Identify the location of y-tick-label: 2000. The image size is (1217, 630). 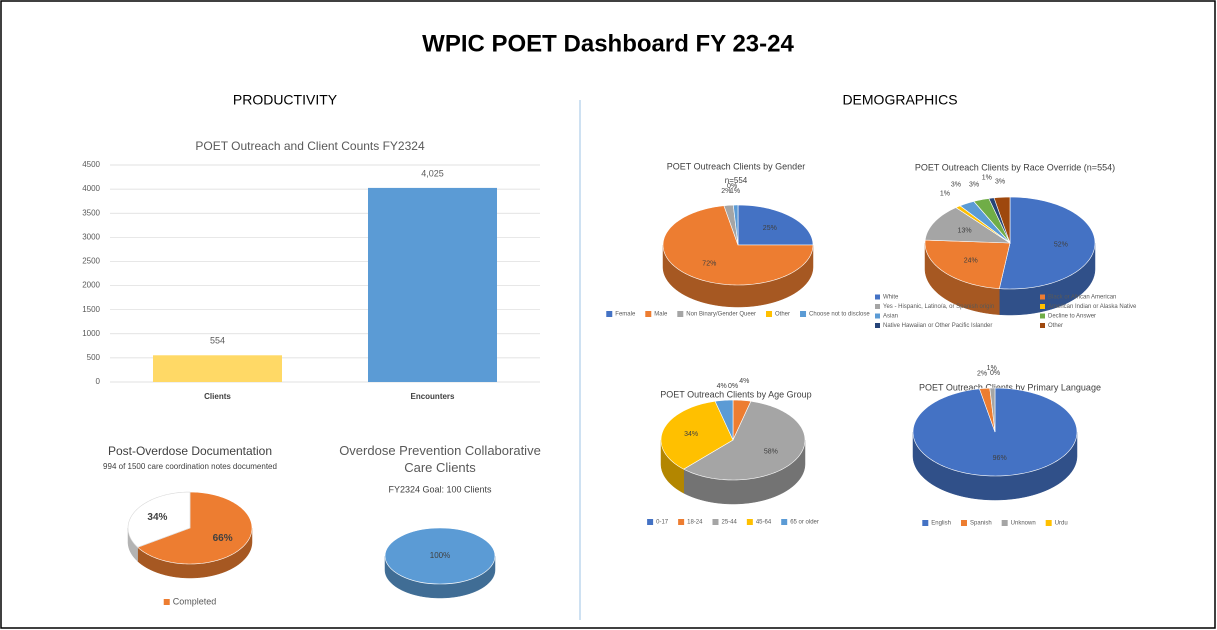
(91, 285).